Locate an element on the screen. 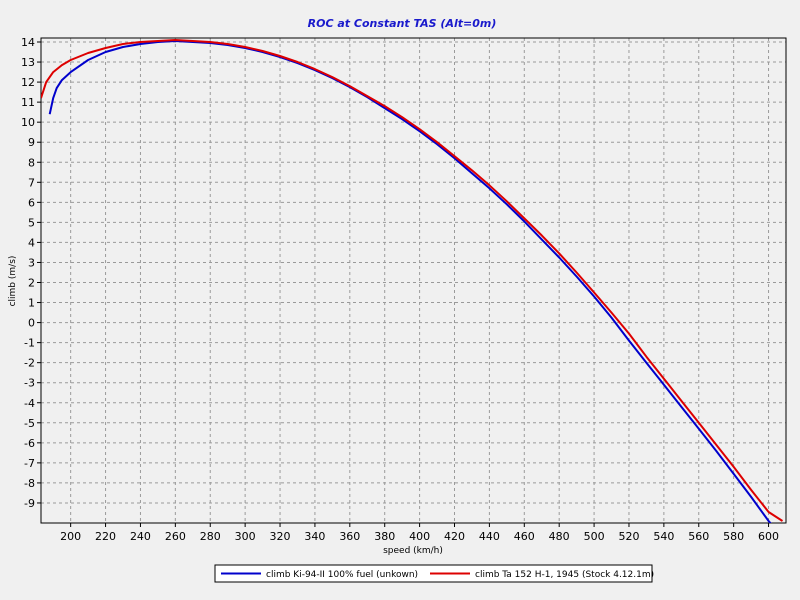 Image resolution: width=800 pixels, height=600 pixels. y-tick-label: 14 is located at coordinates (28, 42).